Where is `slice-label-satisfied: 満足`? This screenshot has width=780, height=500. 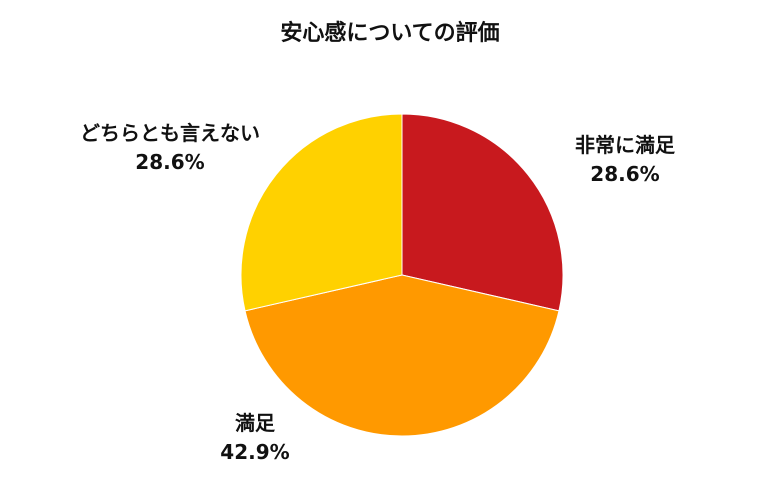 slice-label-satisfied: 満足 is located at coordinates (255, 423).